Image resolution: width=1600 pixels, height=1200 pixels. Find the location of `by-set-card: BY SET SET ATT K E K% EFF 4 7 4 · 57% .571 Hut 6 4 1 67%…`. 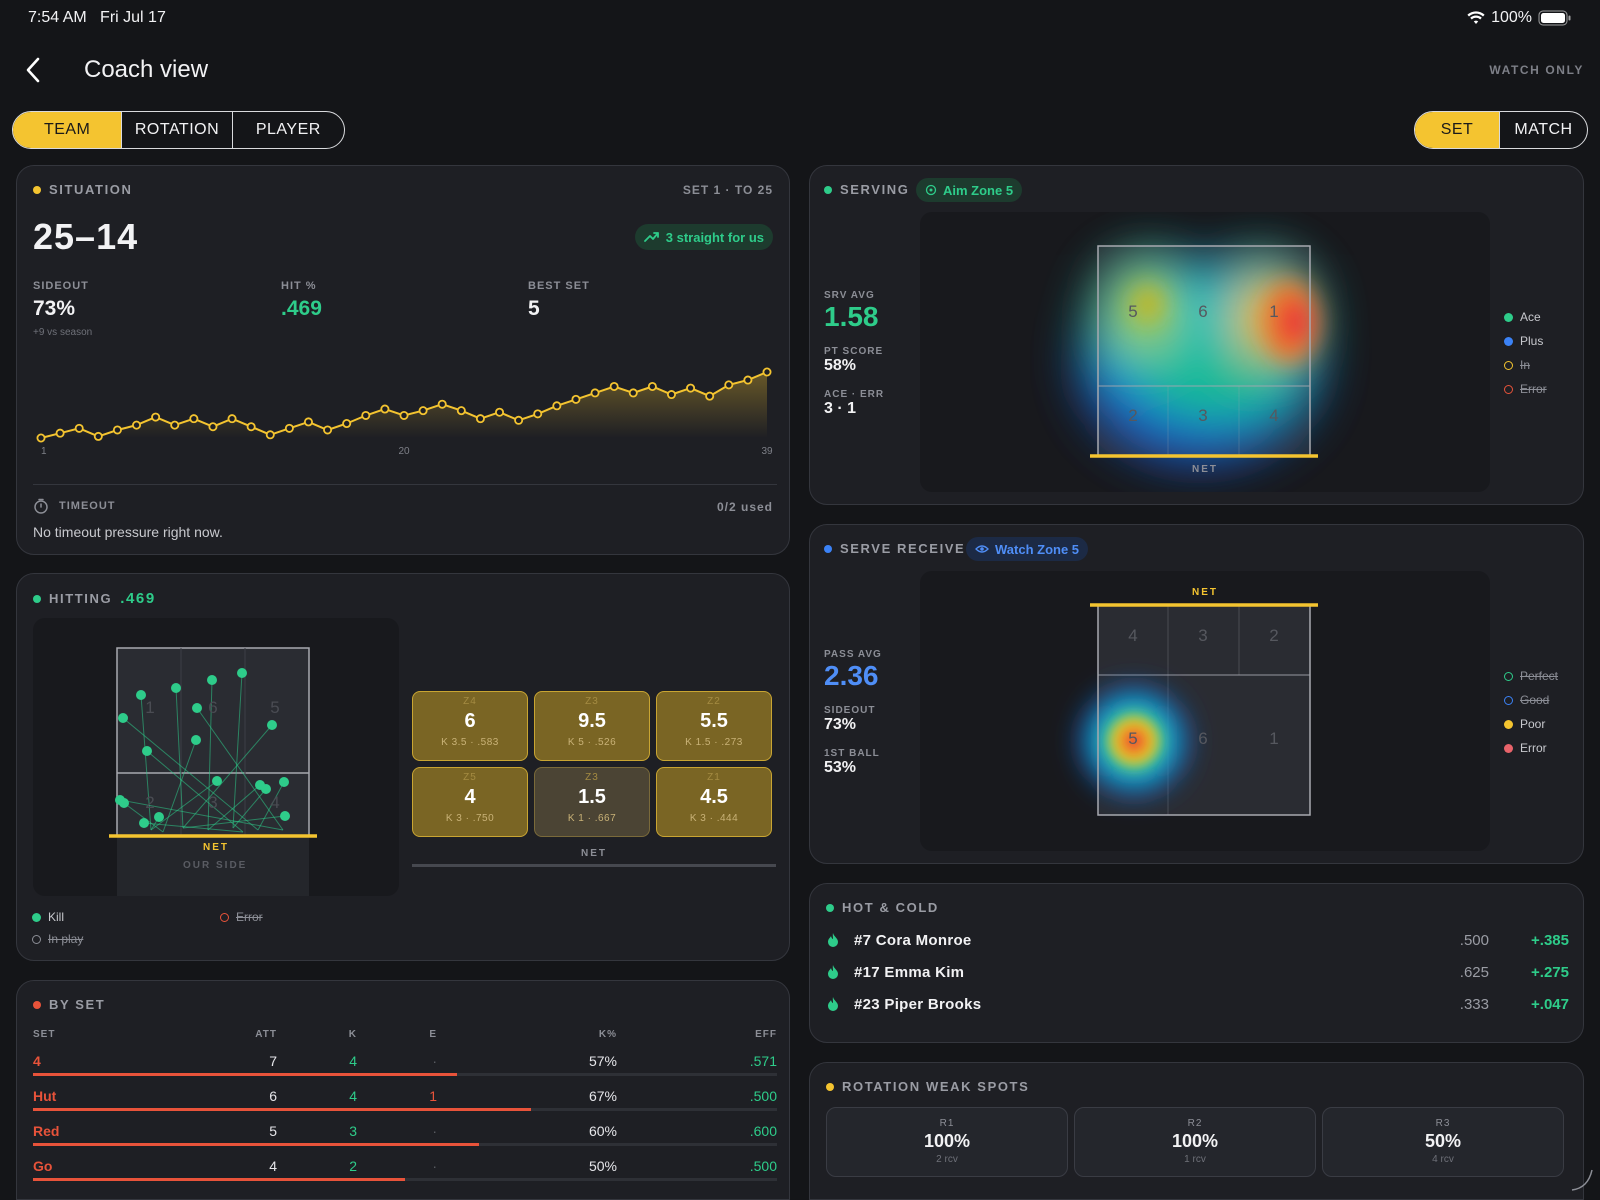

by-set-card: BY SET SET ATT K E K% EFF 4 7 4 · 57% .571 Hut 6 4 1 67%… is located at coordinates (403, 1090).